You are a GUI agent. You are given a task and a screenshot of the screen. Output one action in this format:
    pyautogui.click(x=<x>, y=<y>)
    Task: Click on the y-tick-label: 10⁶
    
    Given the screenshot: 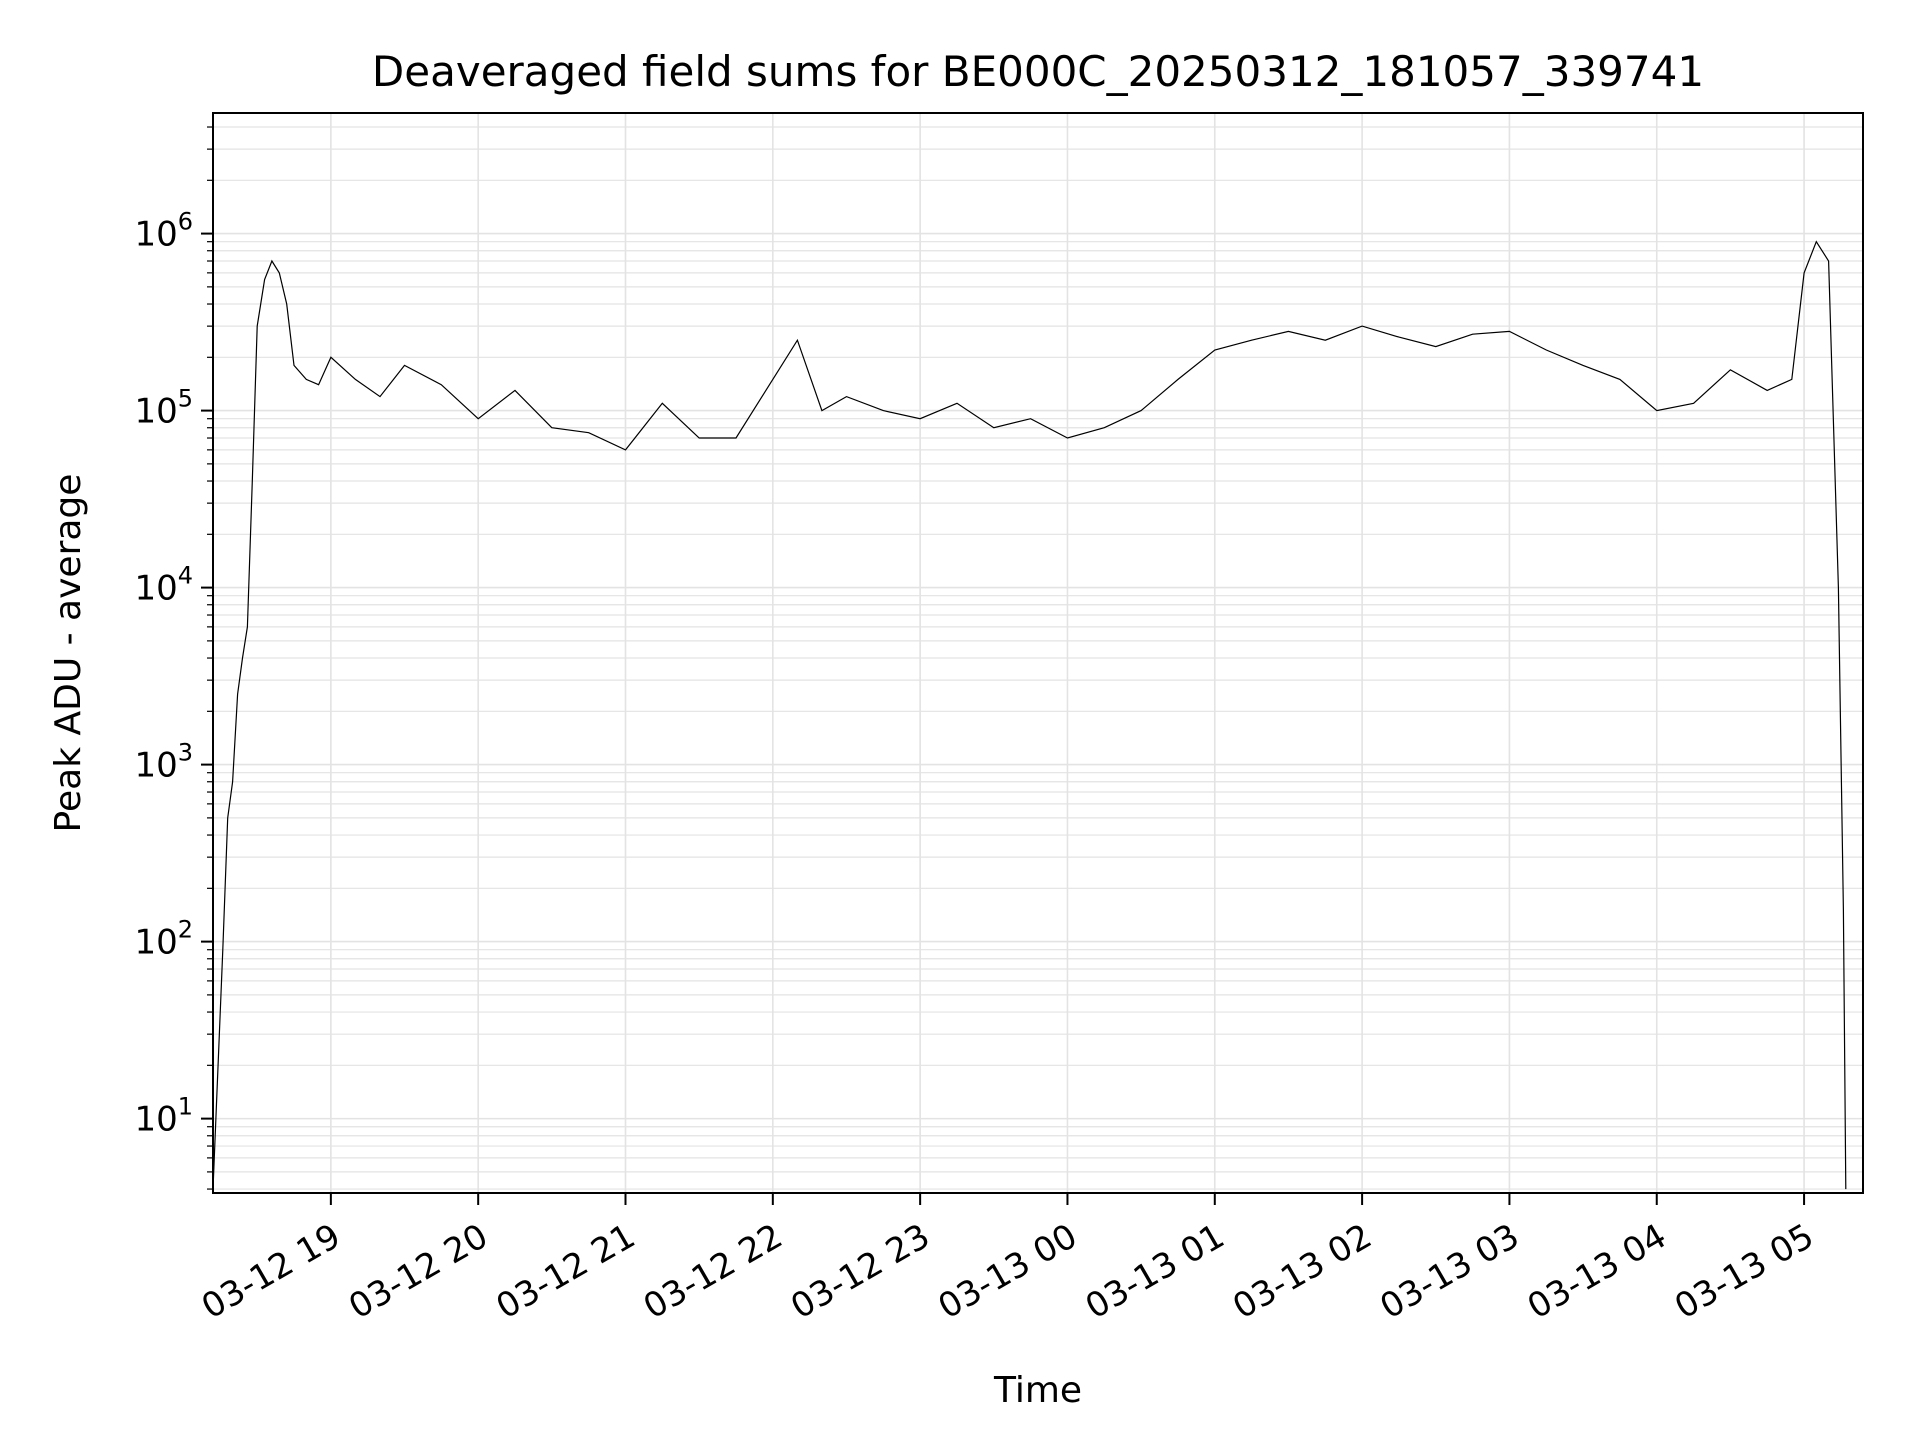 What is the action you would take?
    pyautogui.click(x=163, y=231)
    